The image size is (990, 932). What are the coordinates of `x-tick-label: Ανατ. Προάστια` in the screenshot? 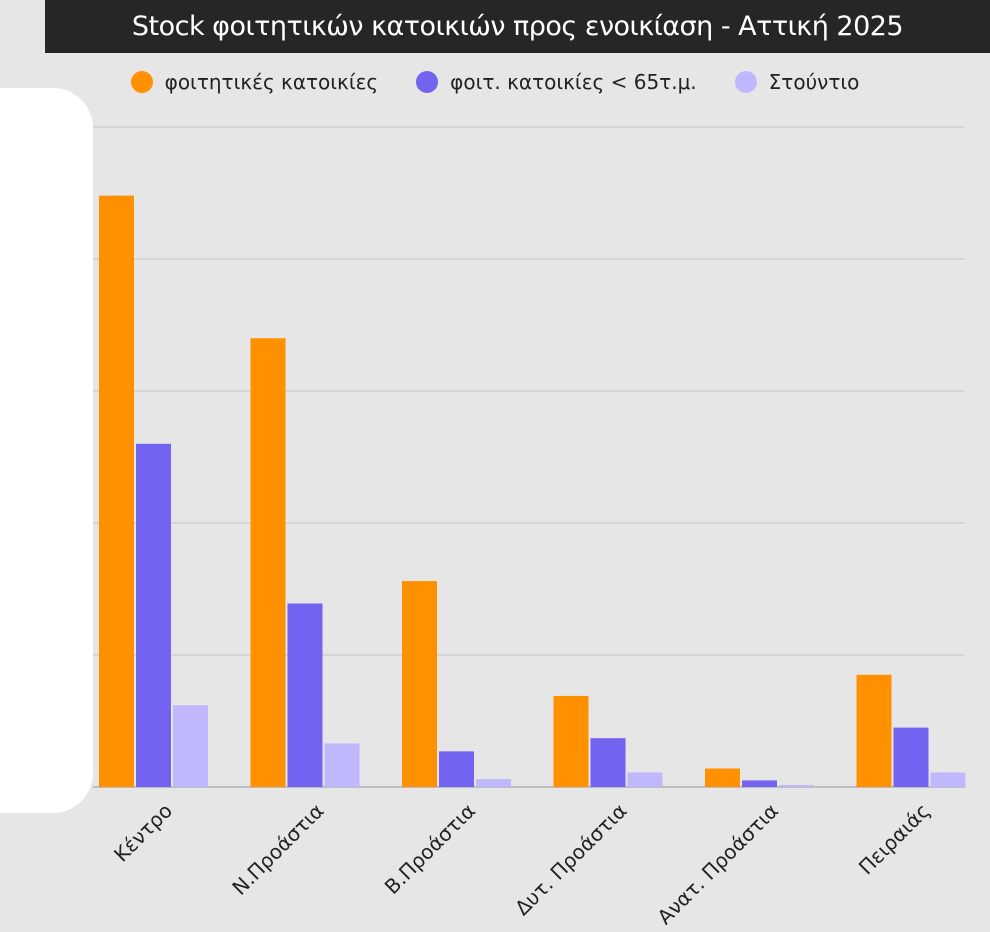 It's located at (717, 864).